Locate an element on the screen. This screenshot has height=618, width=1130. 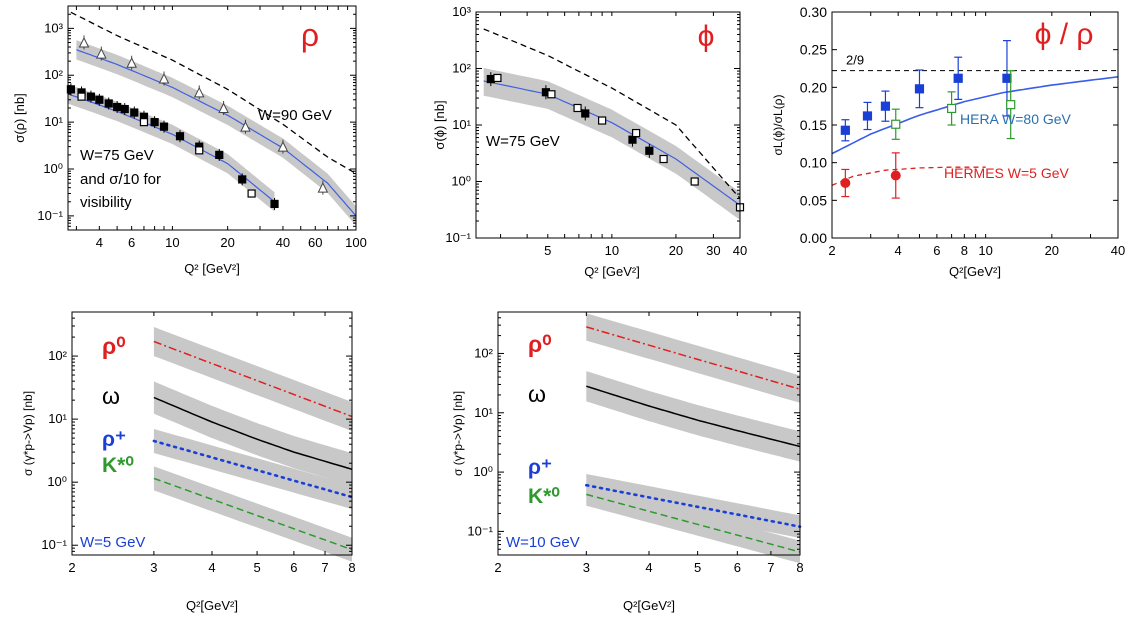
annotation-w75: W=75 GeV is located at coordinates (523, 141).